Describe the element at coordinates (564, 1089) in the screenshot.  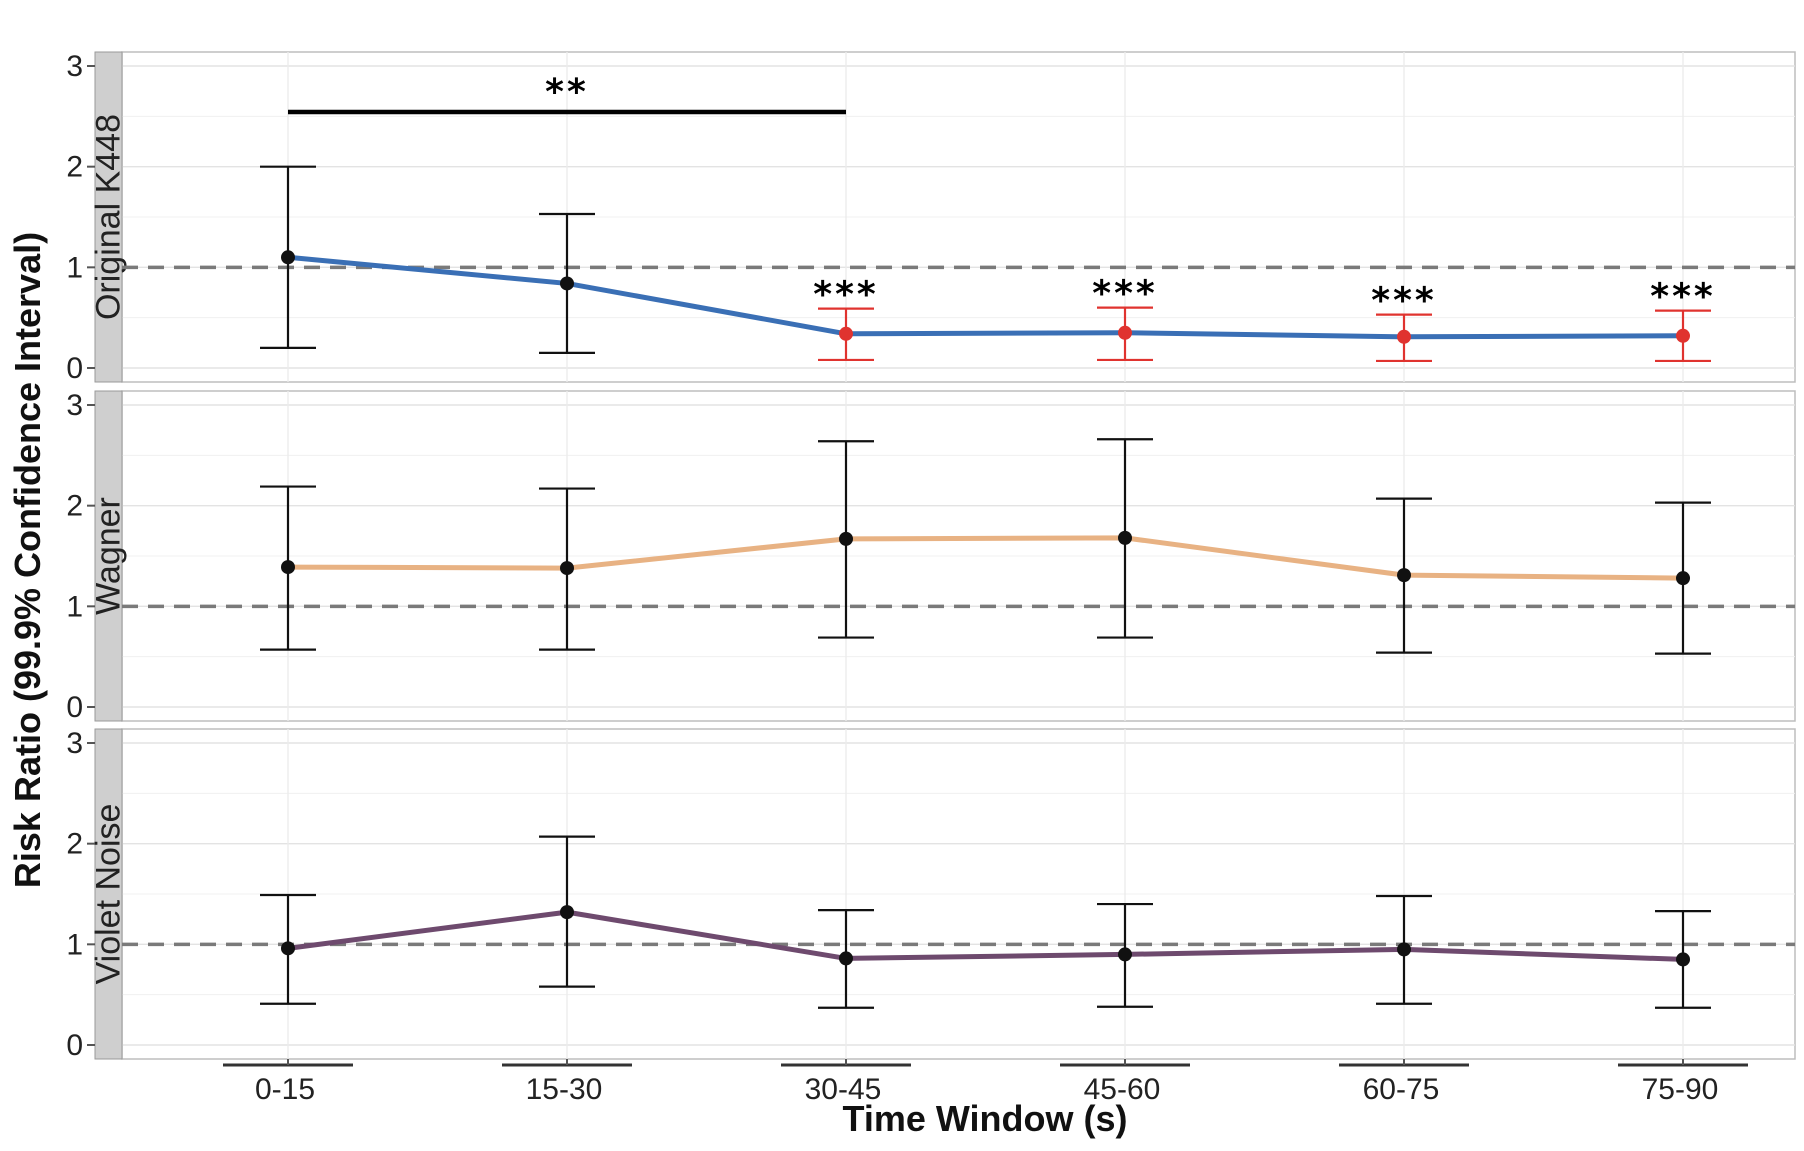
I see `x-tick-label: 15-30` at that location.